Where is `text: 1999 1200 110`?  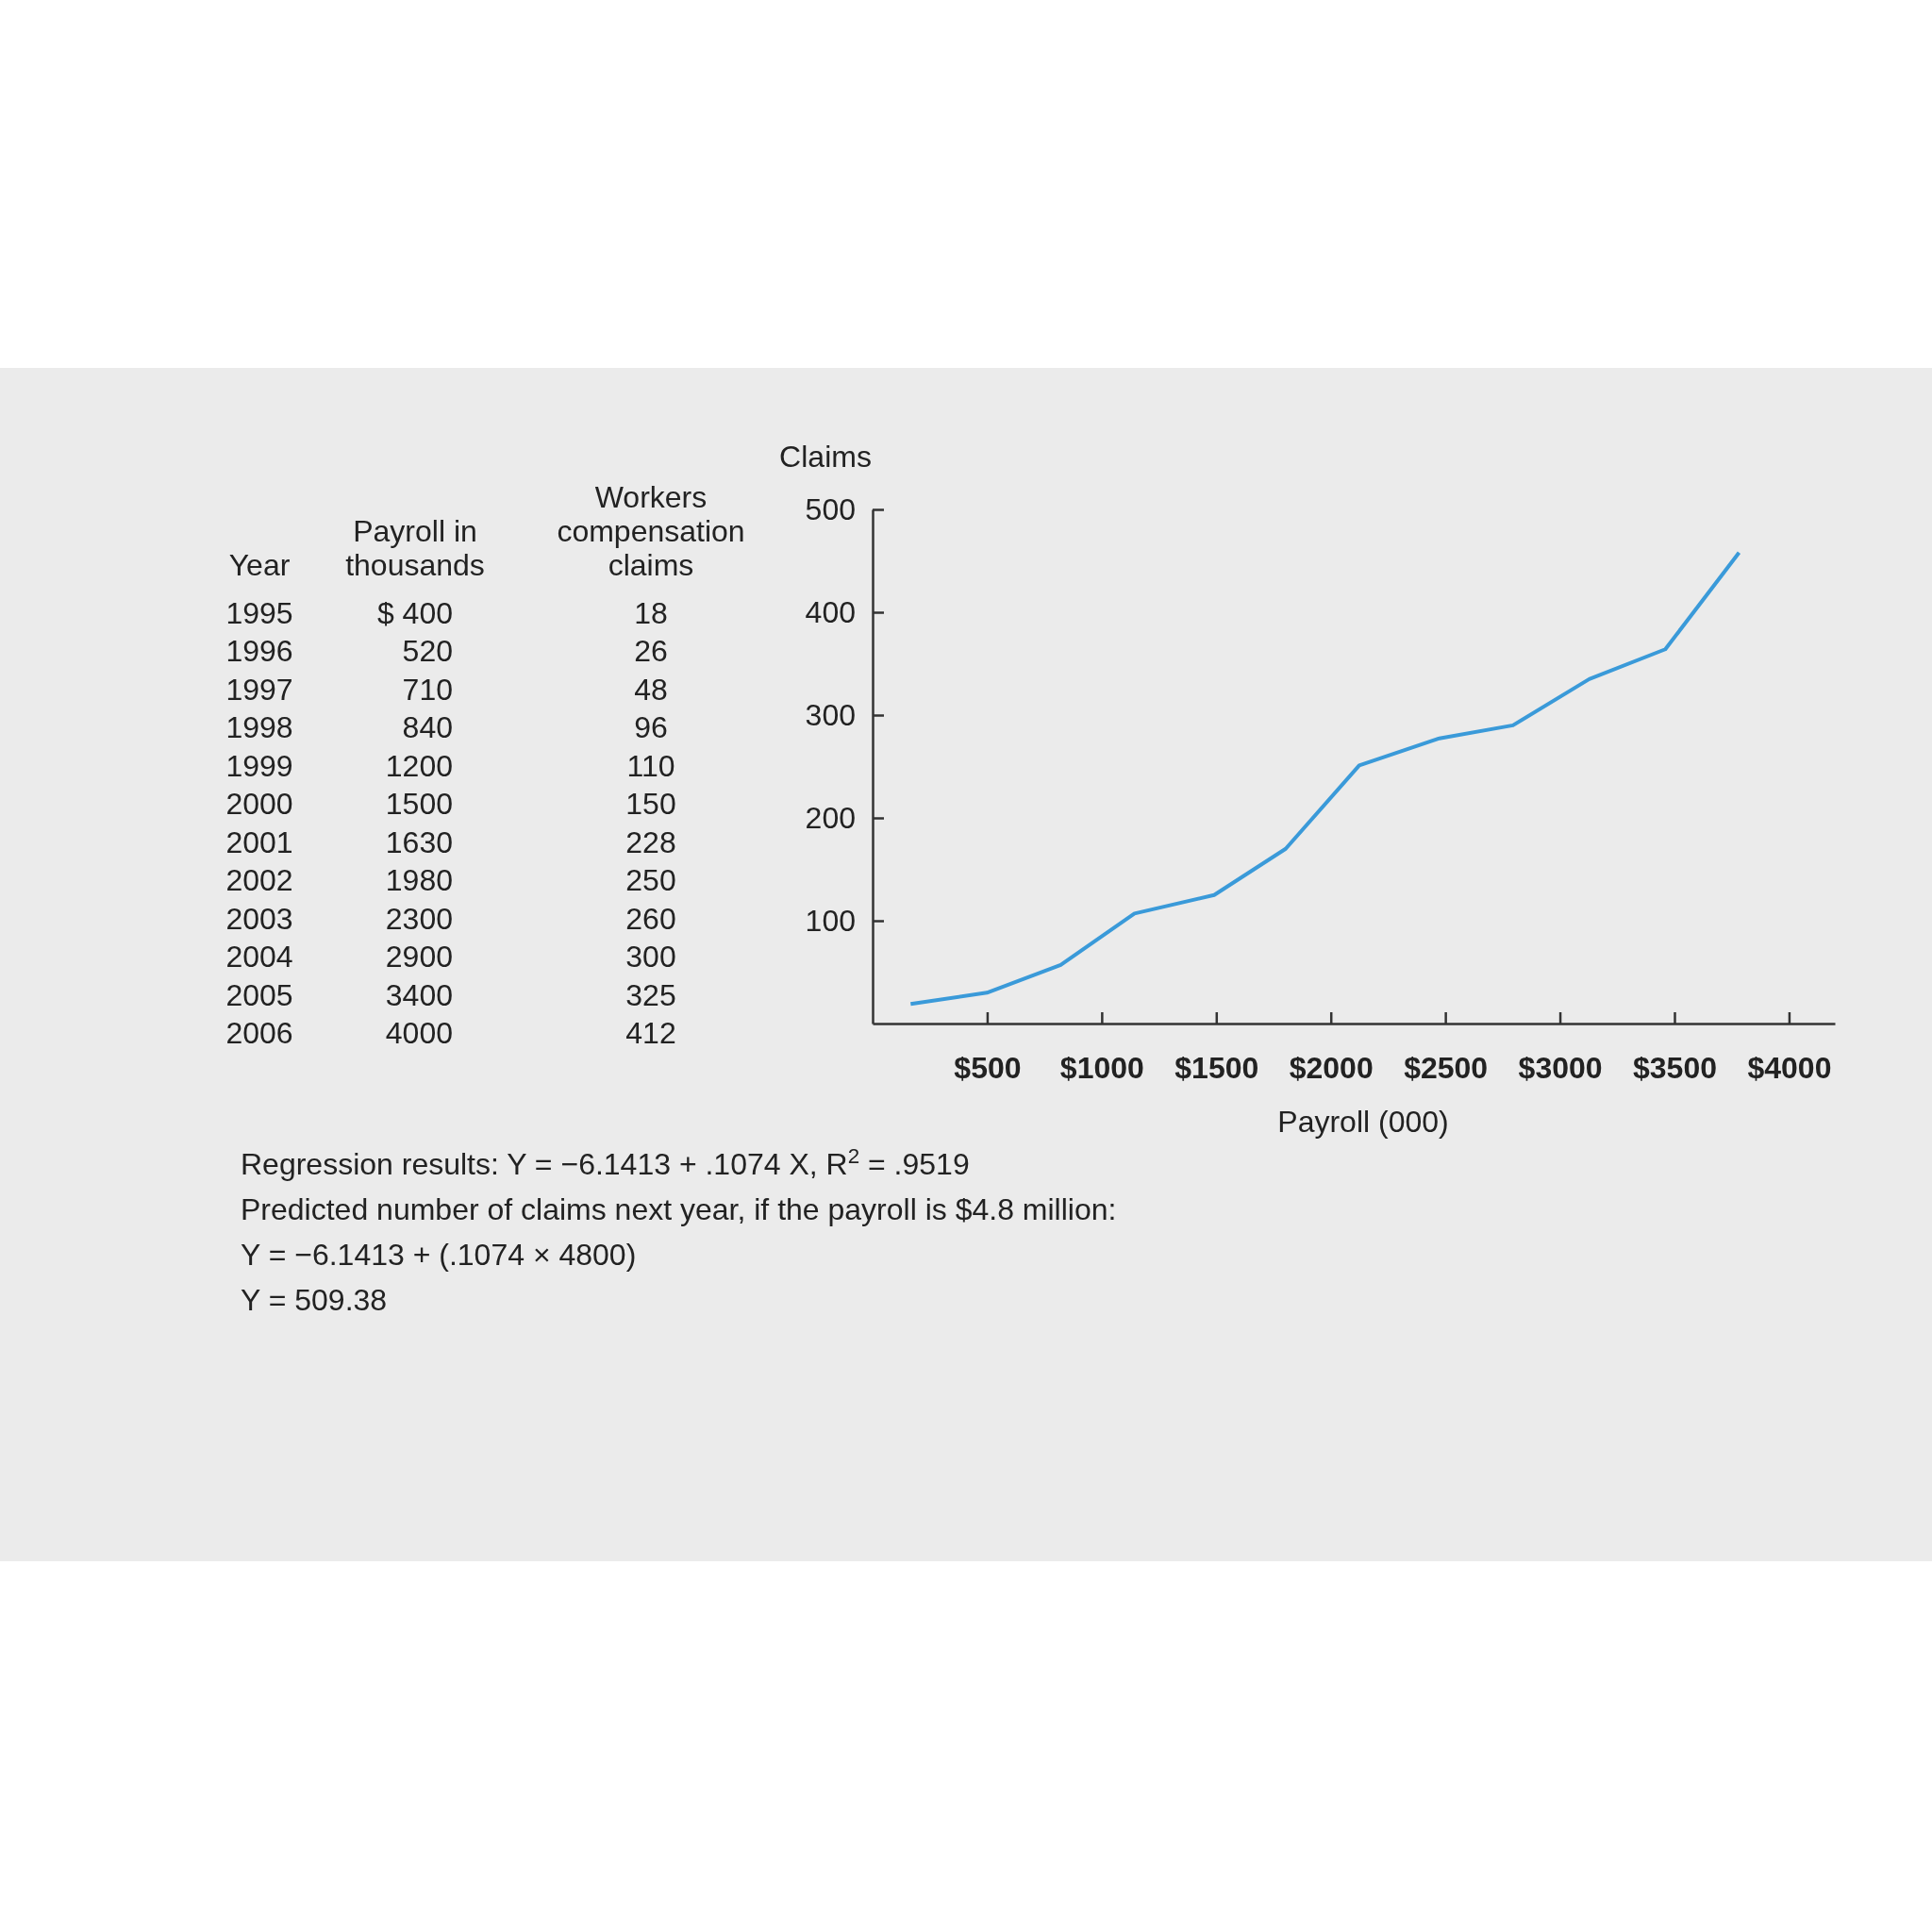
text: 1999 1200 110 is located at coordinates (450, 766).